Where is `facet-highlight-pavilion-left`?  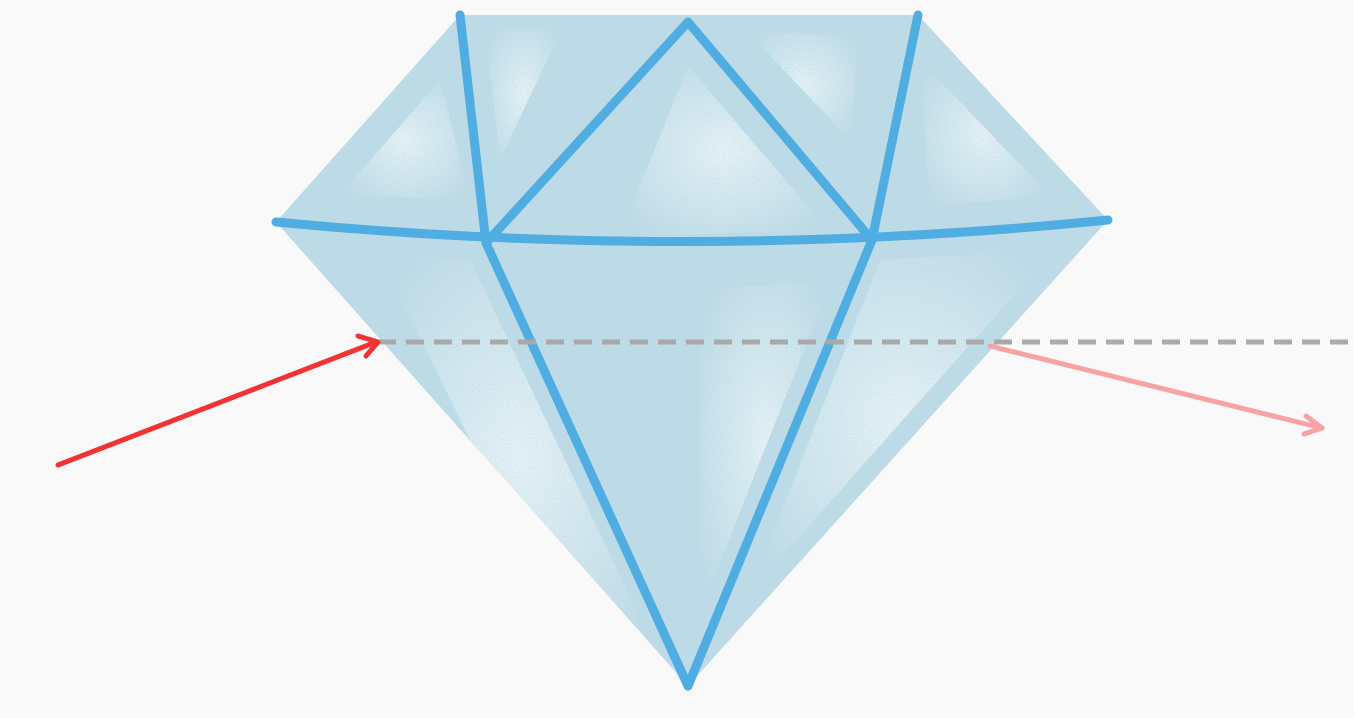 facet-highlight-pavilion-left is located at coordinates (519, 456).